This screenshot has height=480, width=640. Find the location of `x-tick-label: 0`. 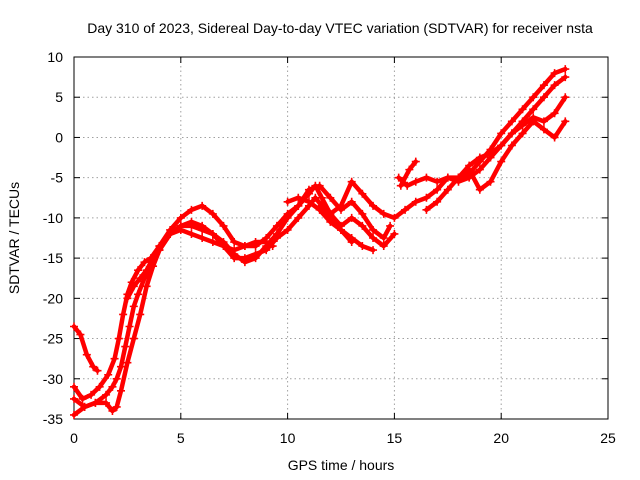

x-tick-label: 0 is located at coordinates (74, 438).